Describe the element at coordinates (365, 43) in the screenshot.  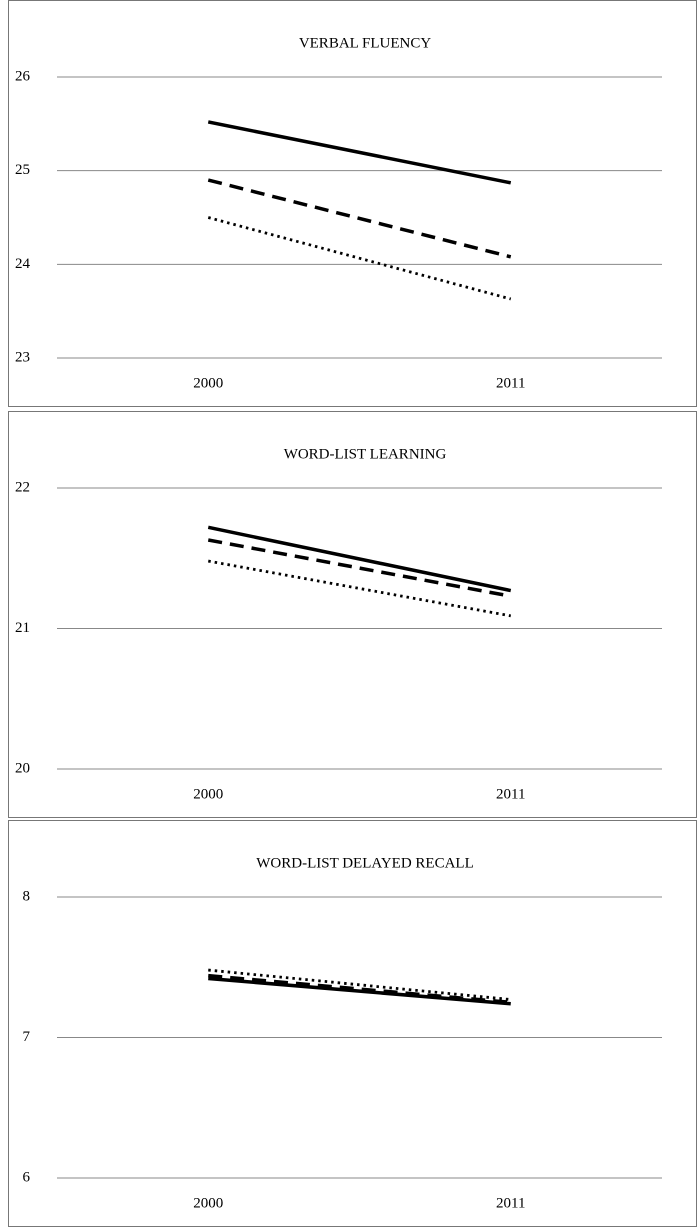
I see `chart-title: VERBAL FLUENCY` at that location.